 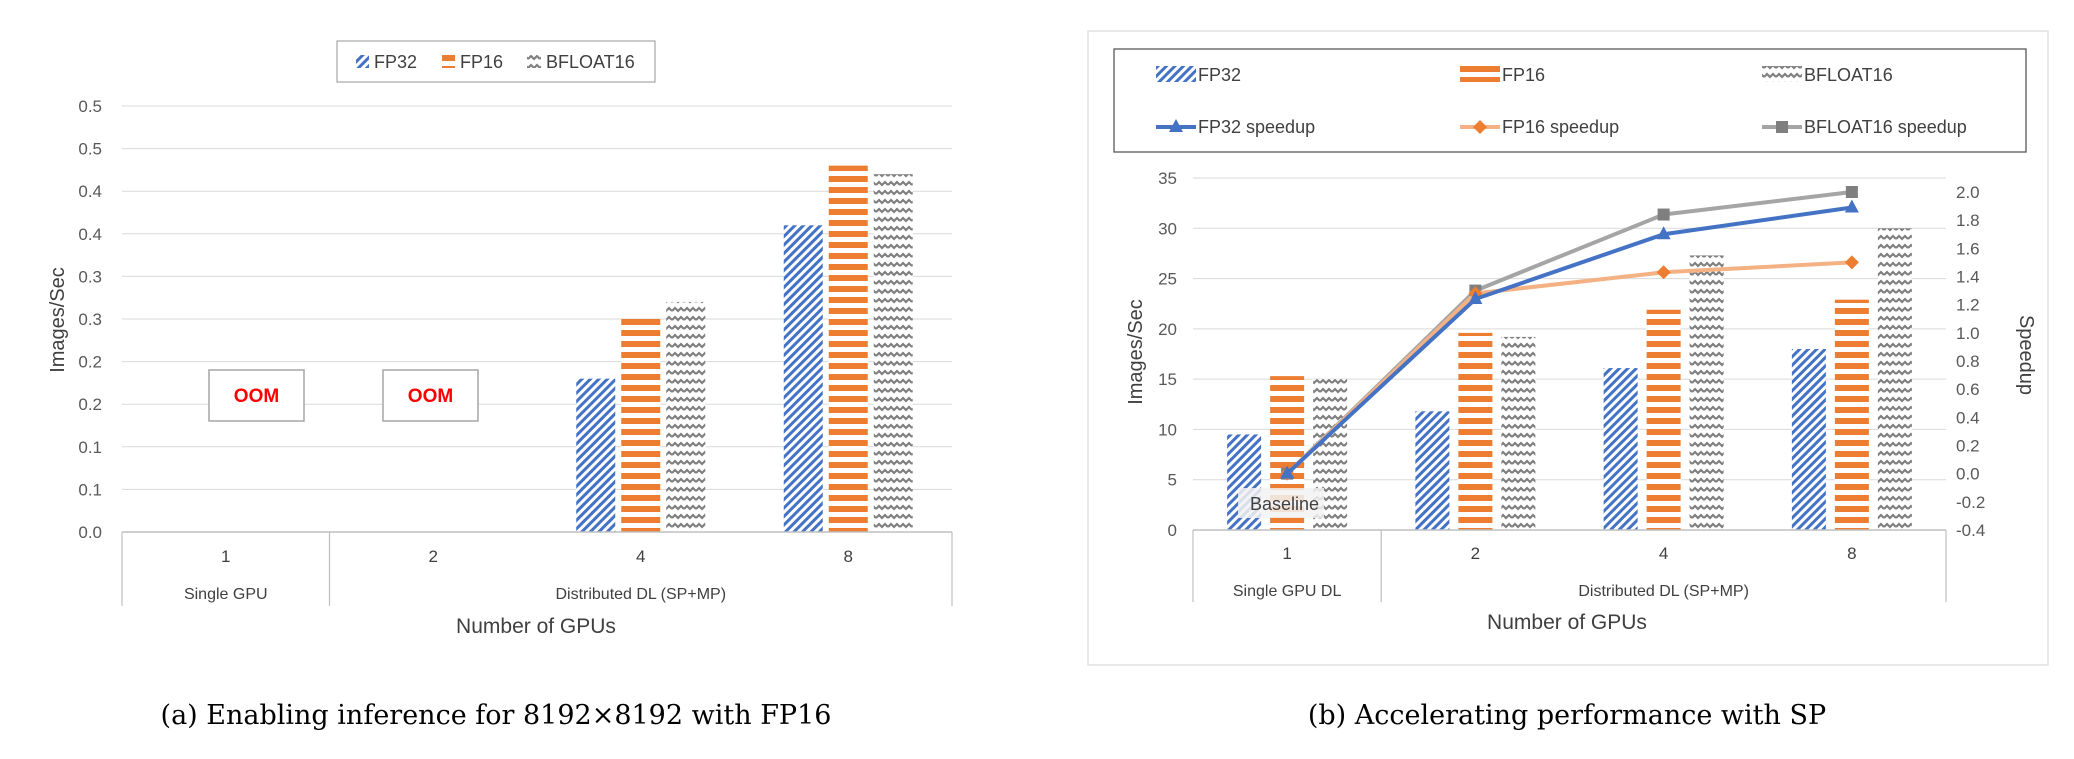 I want to click on y-tick-label: 30, so click(x=1167, y=228).